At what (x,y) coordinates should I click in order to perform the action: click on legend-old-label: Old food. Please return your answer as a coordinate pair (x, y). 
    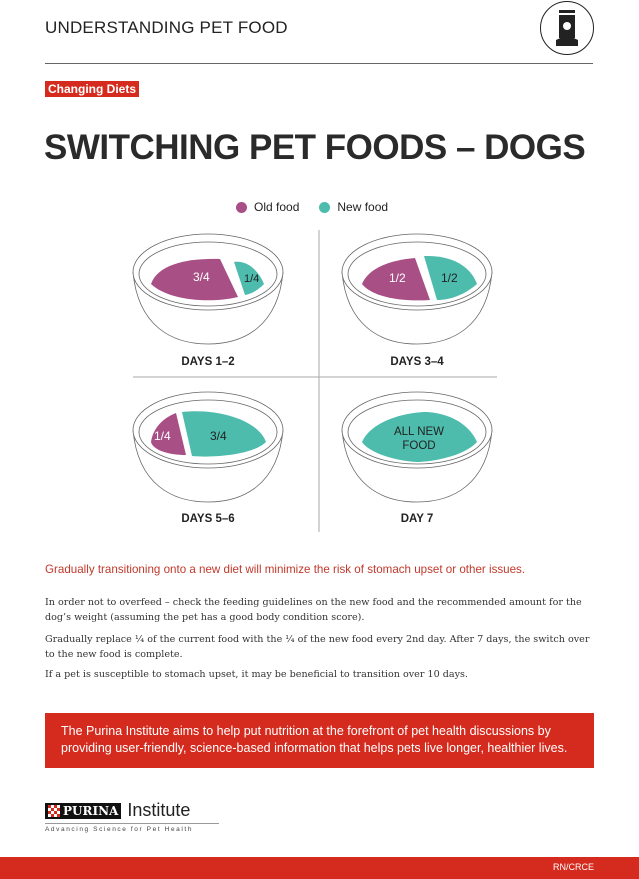
    Looking at the image, I should click on (277, 207).